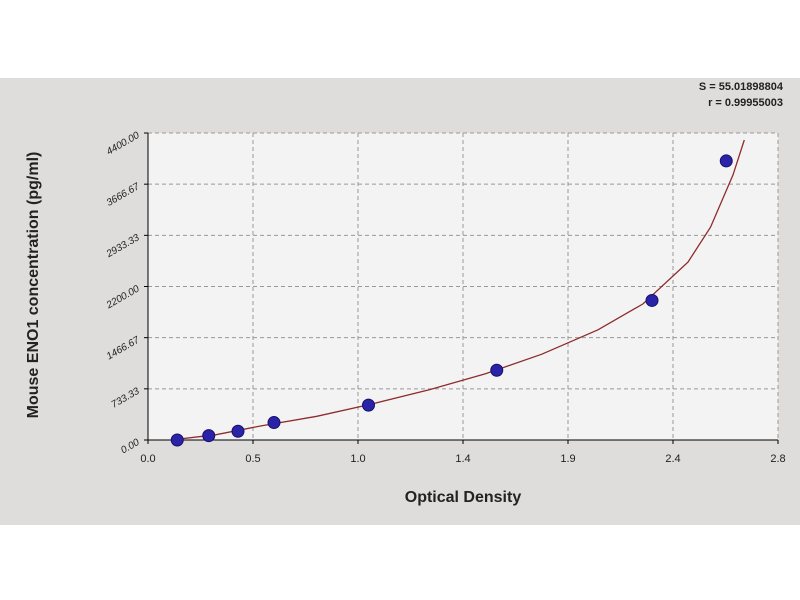  What do you see at coordinates (33, 285) in the screenshot?
I see `y-axis-title: Mouse ENO1 concentration (pg/ml)` at bounding box center [33, 285].